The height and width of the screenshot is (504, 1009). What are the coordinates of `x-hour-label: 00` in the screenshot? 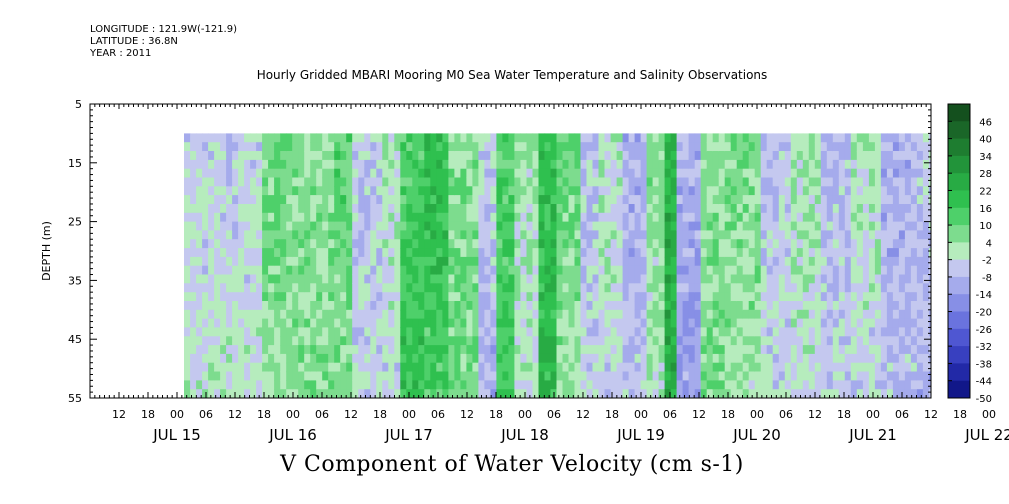 It's located at (409, 414).